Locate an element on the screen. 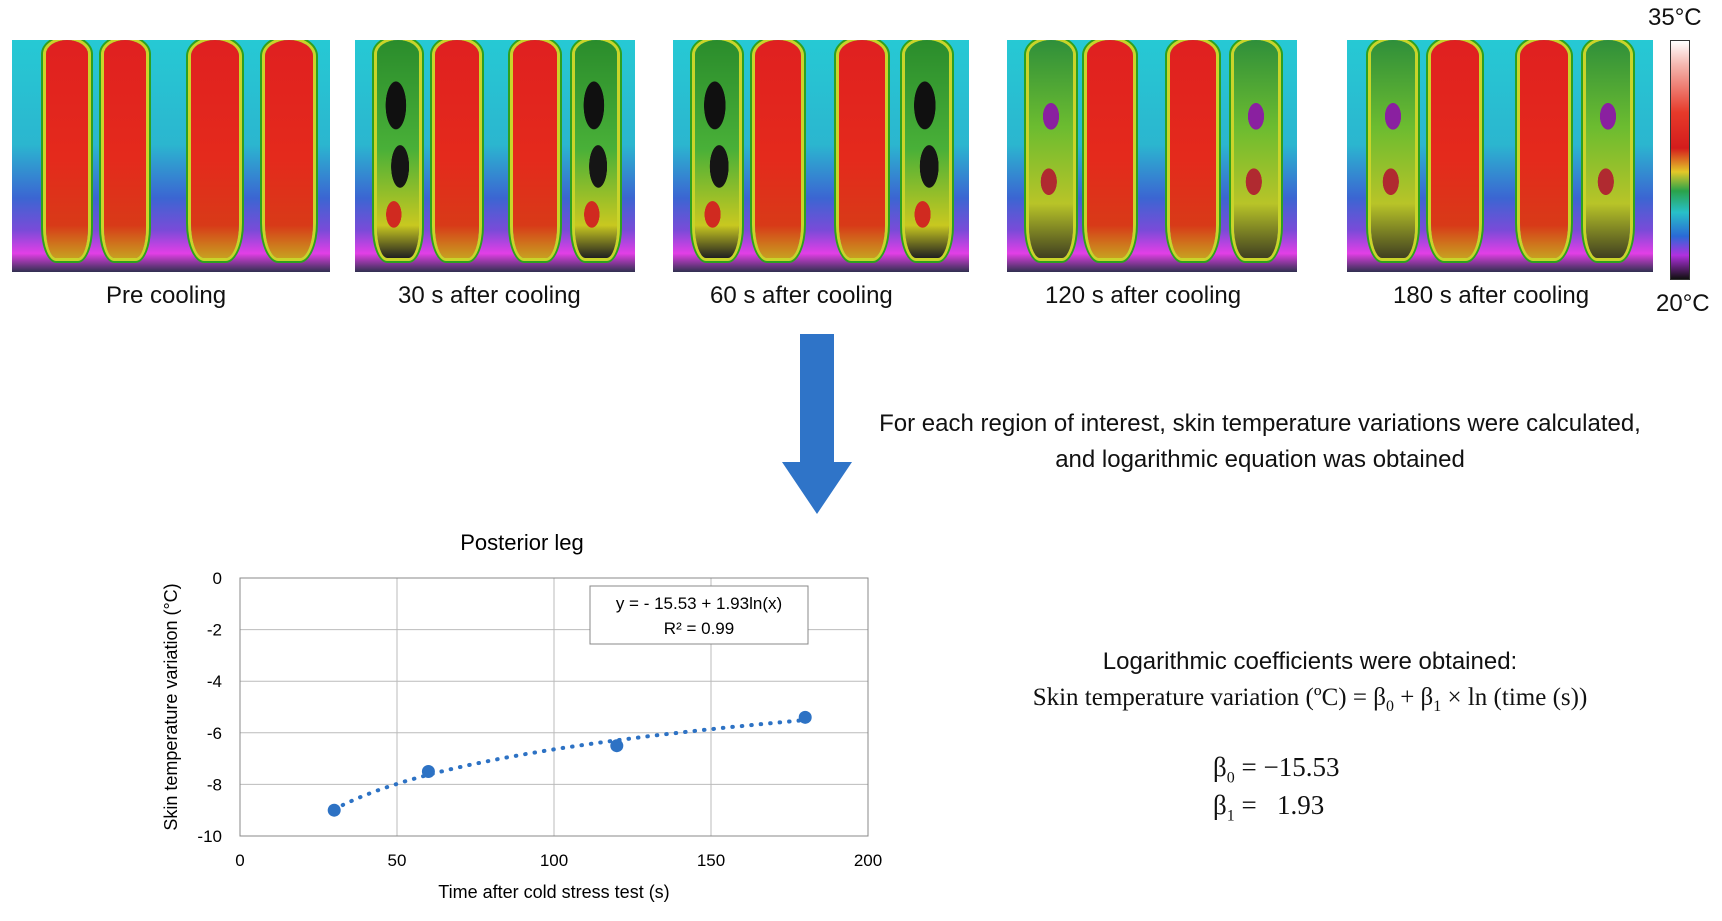 Image resolution: width=1722 pixels, height=921 pixels. beta1-symbol: β is located at coordinates (1220, 805).